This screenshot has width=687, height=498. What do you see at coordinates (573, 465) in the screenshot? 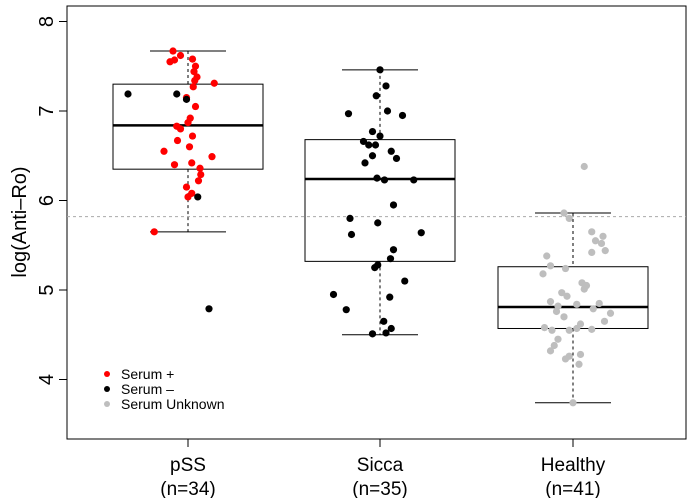
I see `category-label: Healthy` at bounding box center [573, 465].